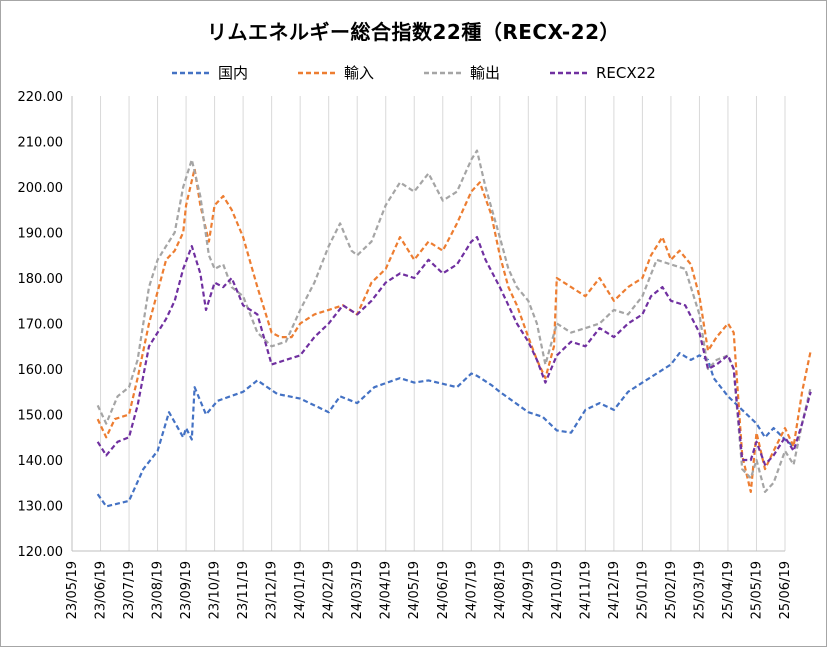 The height and width of the screenshot is (647, 827). What do you see at coordinates (129, 590) in the screenshot?
I see `x-tick-label: 23/07/19` at bounding box center [129, 590].